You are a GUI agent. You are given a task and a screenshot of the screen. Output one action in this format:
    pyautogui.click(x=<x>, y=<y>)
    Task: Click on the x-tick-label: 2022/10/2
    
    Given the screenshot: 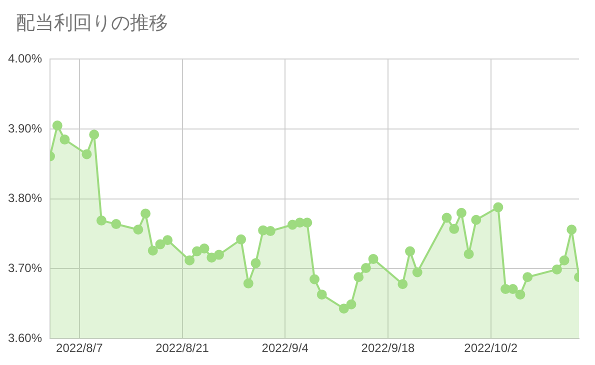 What is the action you would take?
    pyautogui.click(x=491, y=348)
    